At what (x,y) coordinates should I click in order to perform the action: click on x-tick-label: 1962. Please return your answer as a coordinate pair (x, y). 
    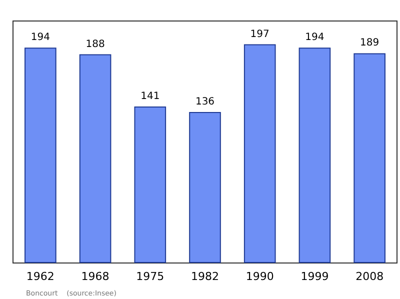
    Looking at the image, I should click on (40, 276).